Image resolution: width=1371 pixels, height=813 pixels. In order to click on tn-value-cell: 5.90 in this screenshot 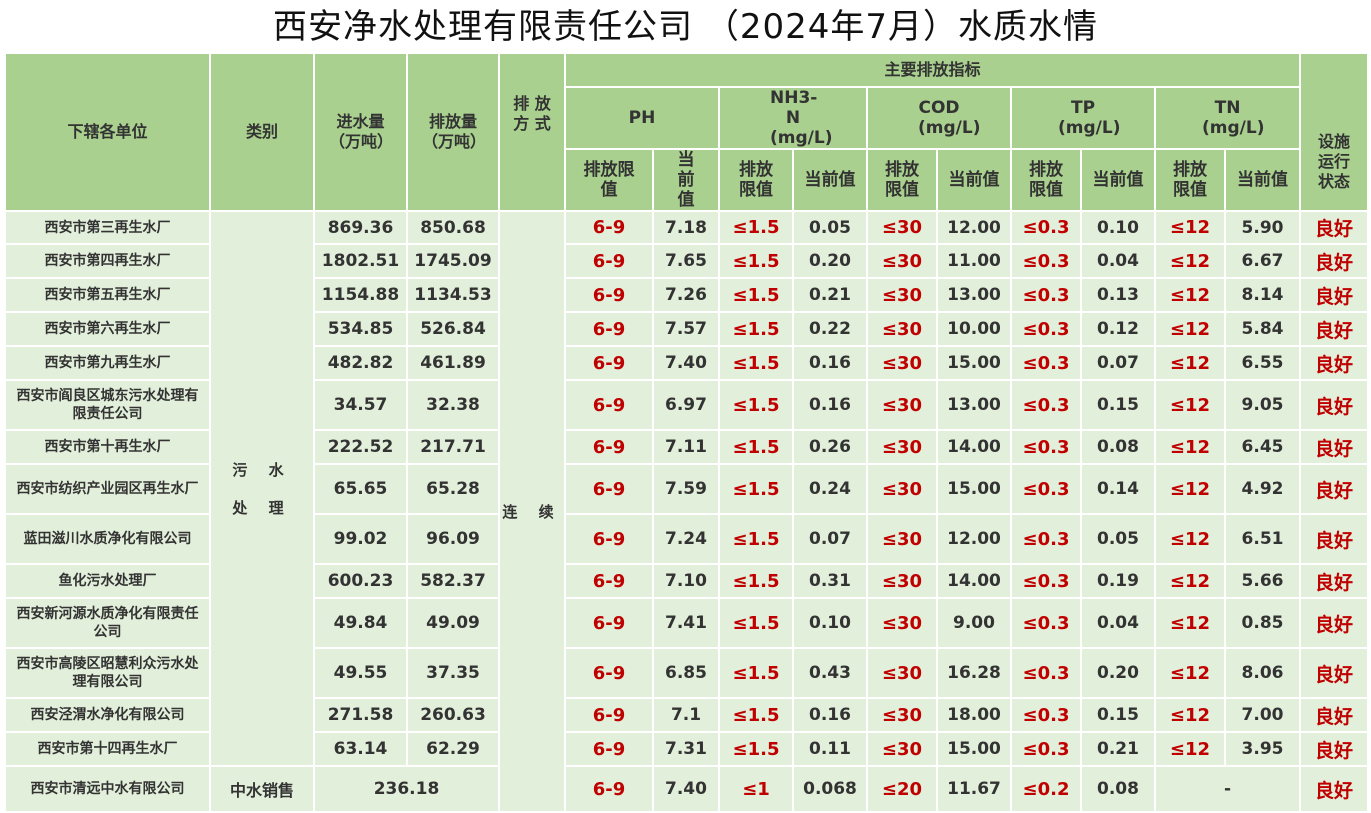, I will do `click(1262, 227)`.